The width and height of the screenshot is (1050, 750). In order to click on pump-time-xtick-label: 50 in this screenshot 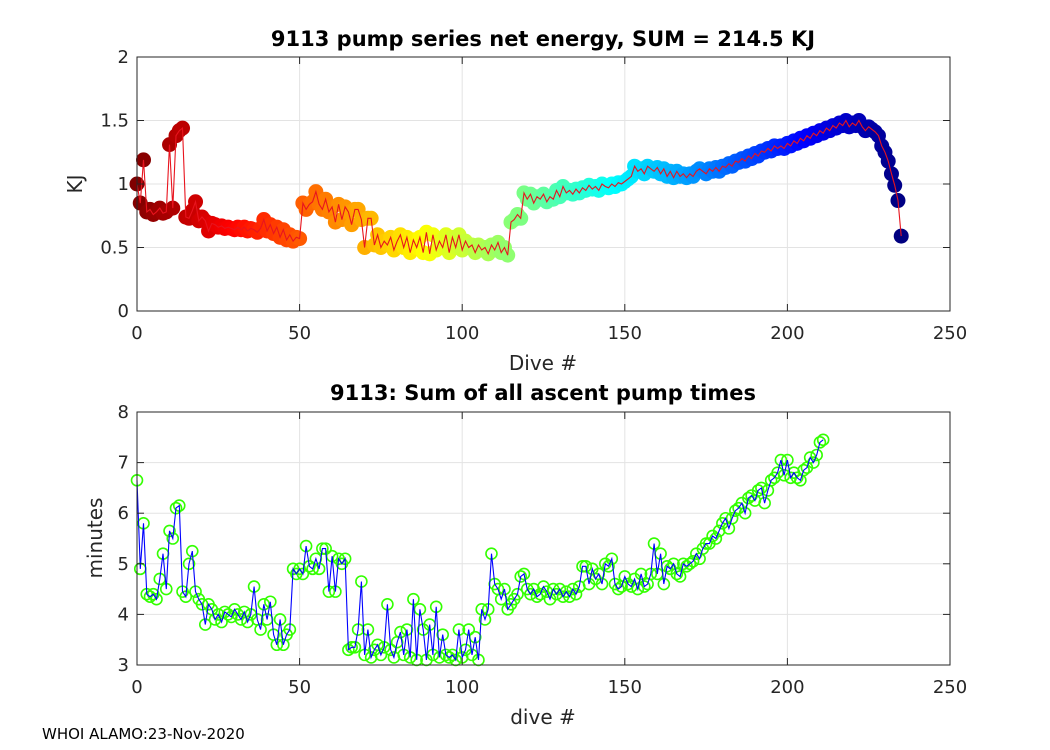, I will do `click(299, 687)`.